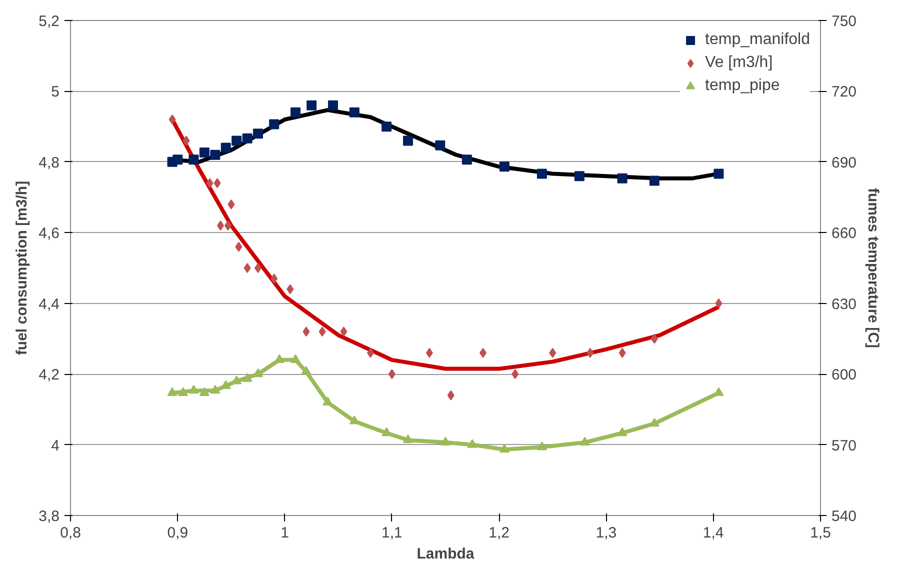 The image size is (903, 568). I want to click on y-tick-label: 4, so click(55, 445).